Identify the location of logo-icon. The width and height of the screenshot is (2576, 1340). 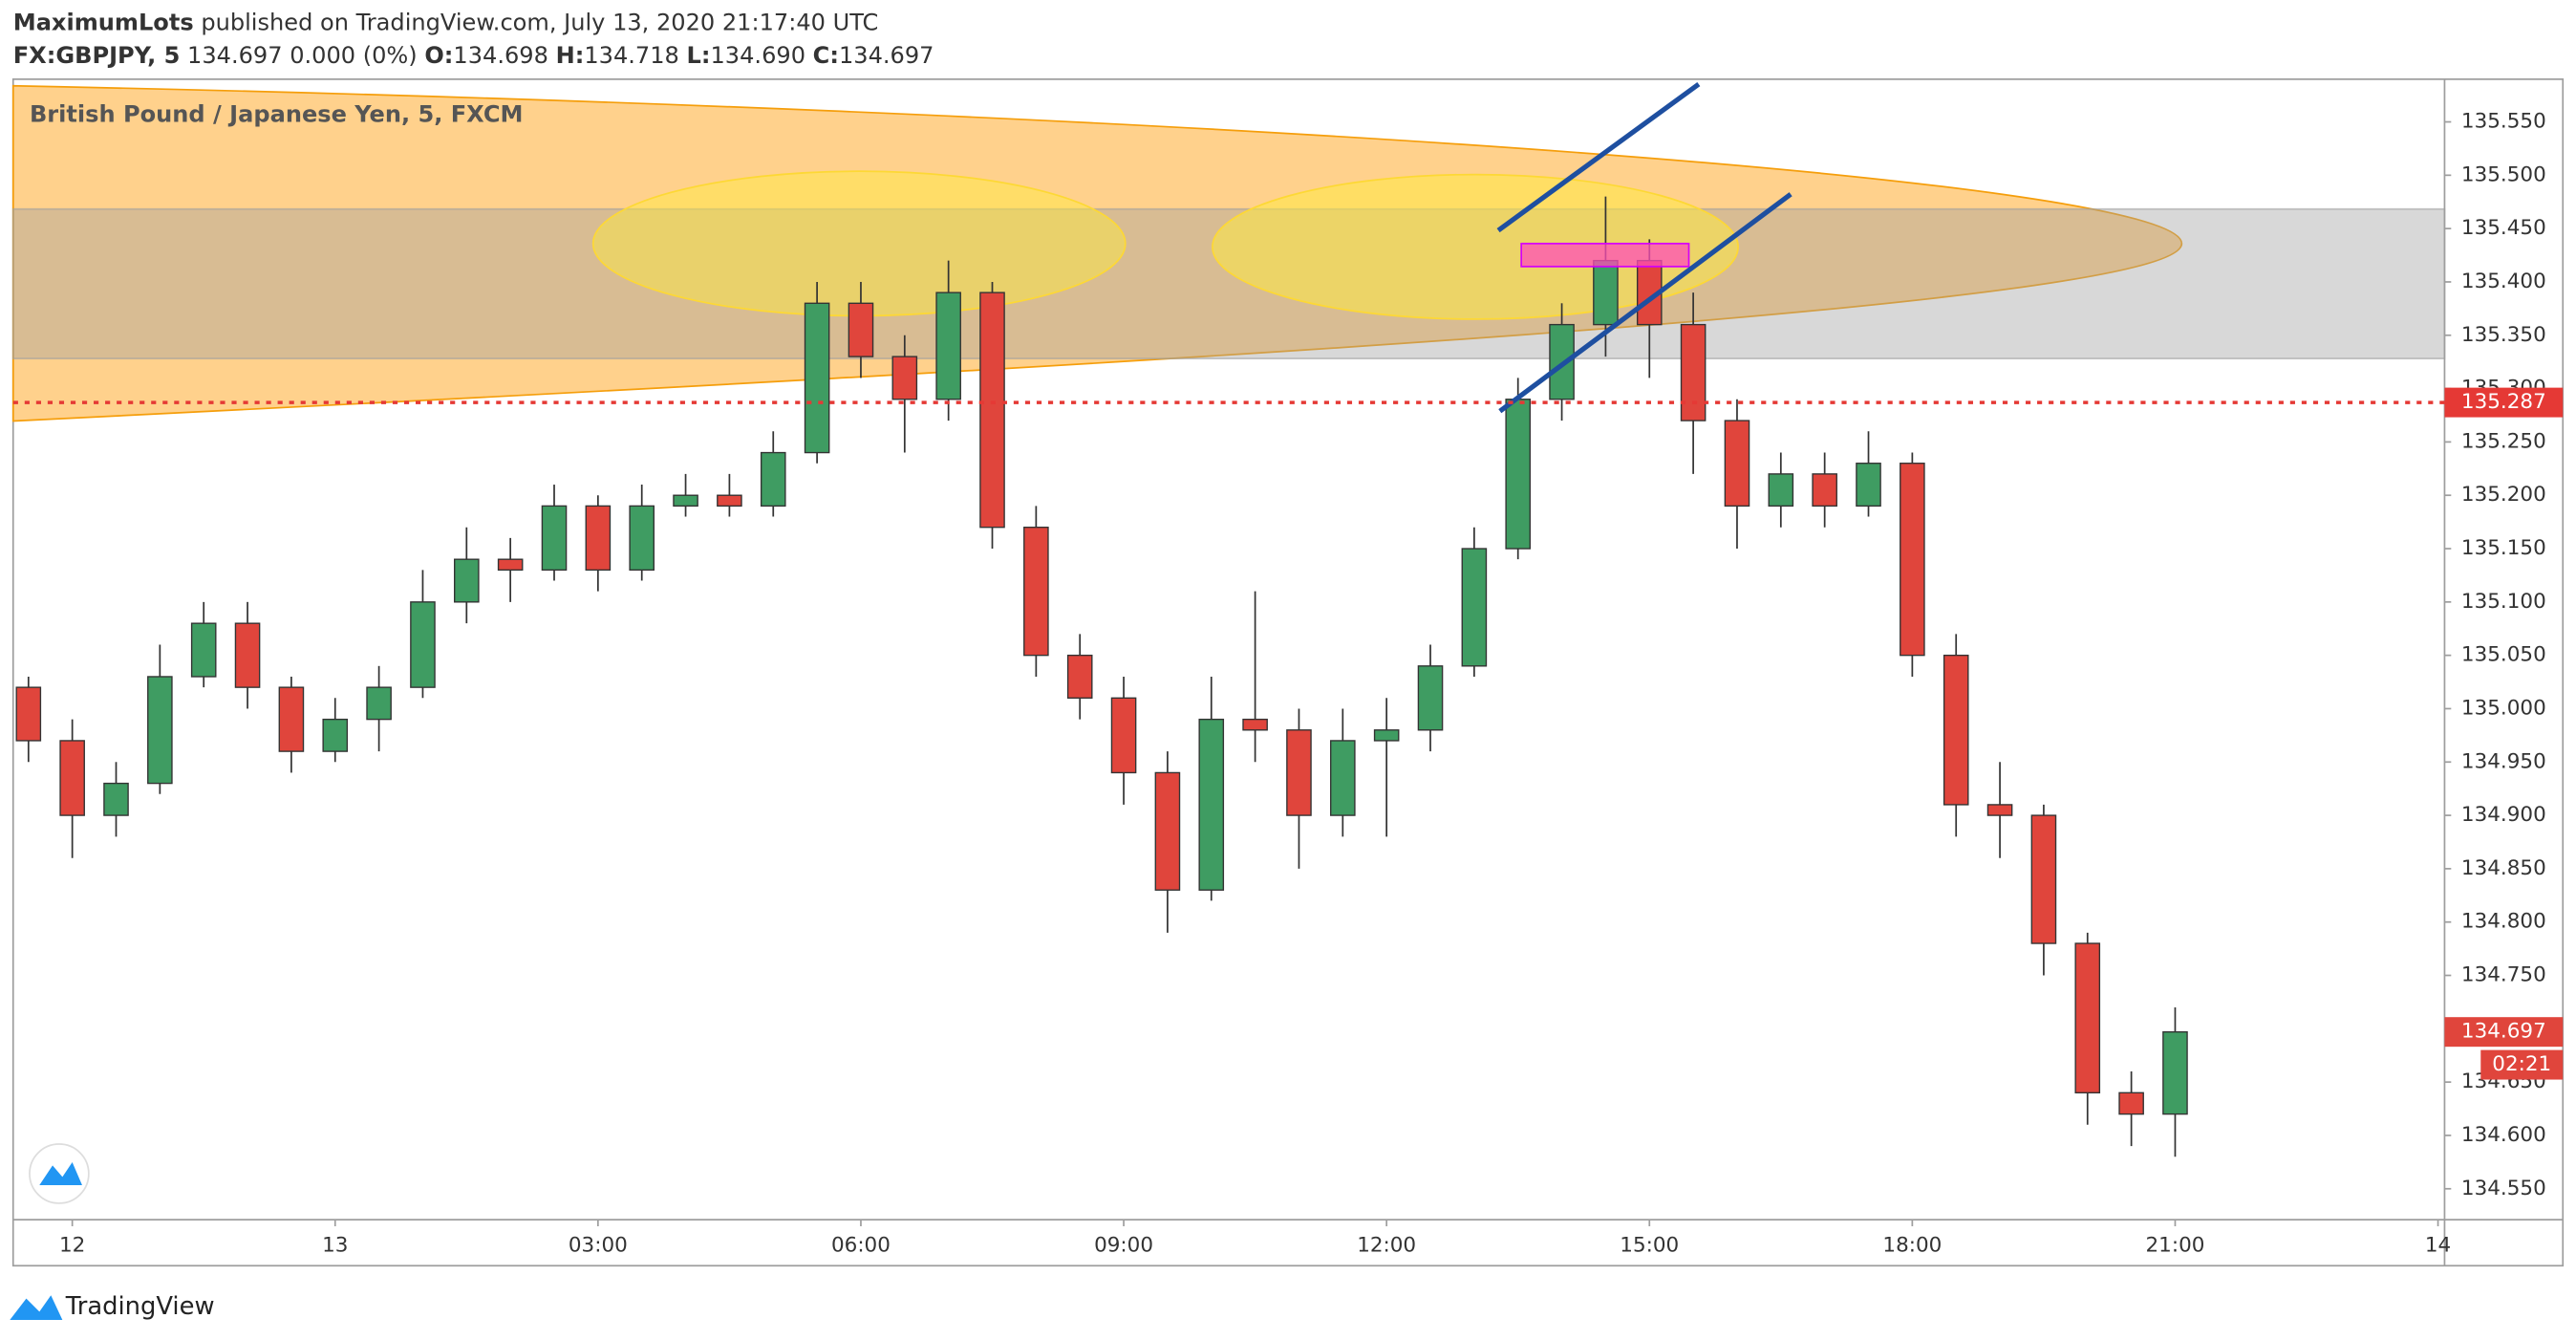
(60, 1173).